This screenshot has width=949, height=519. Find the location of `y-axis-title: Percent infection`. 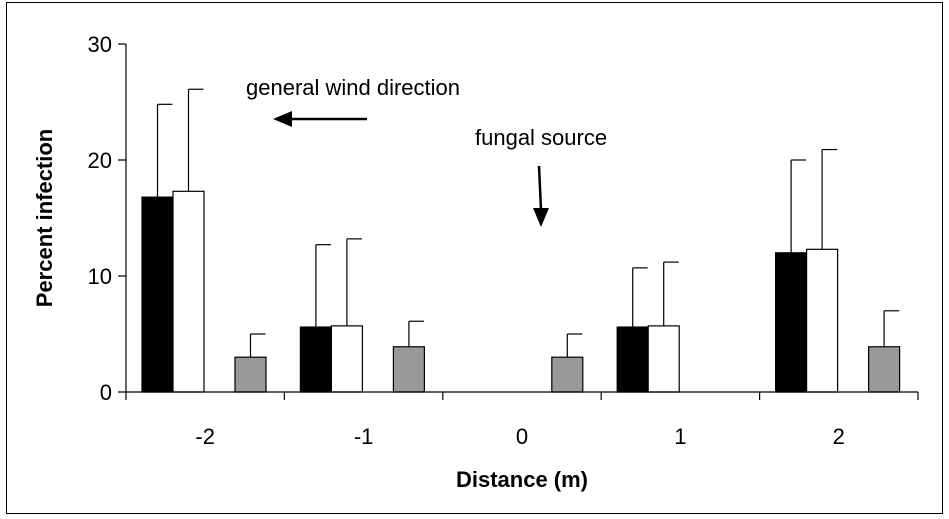

y-axis-title: Percent infection is located at coordinates (44, 218).